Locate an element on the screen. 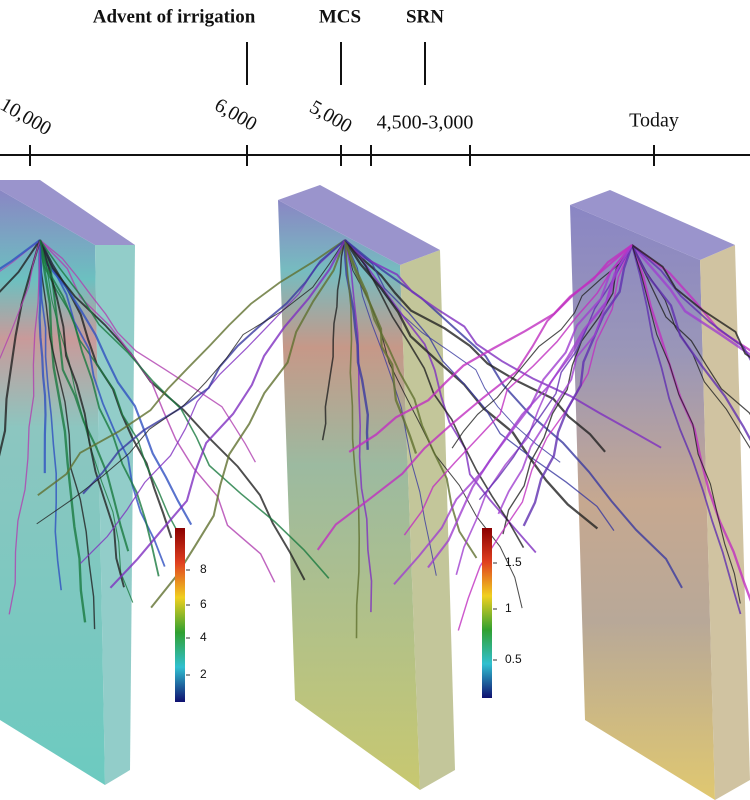 The width and height of the screenshot is (750, 800). colorbar-label: 0.5 is located at coordinates (513, 659).